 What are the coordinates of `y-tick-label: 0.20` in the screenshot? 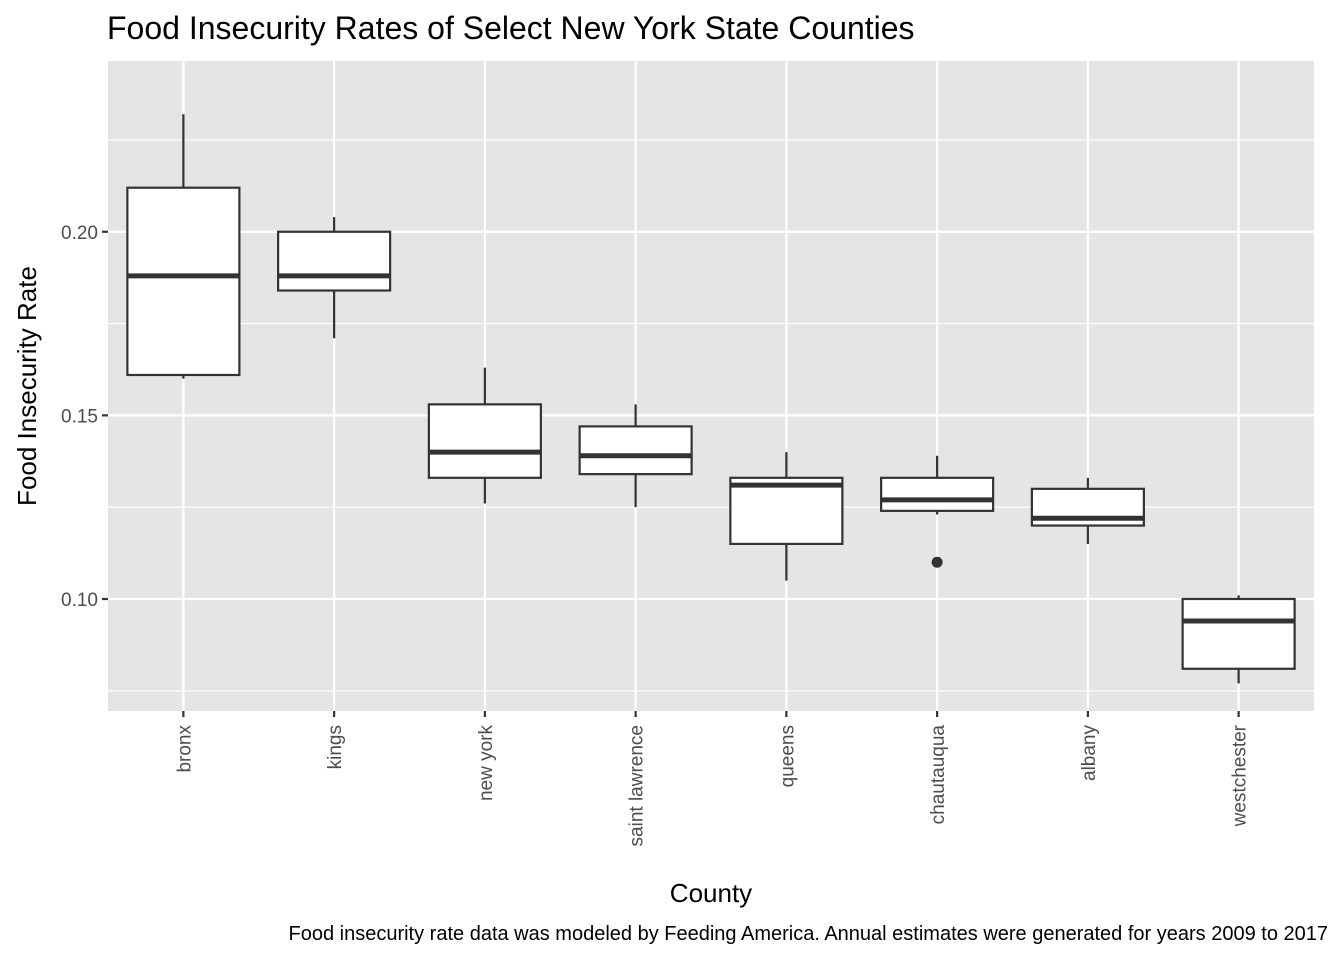 It's located at (79, 233).